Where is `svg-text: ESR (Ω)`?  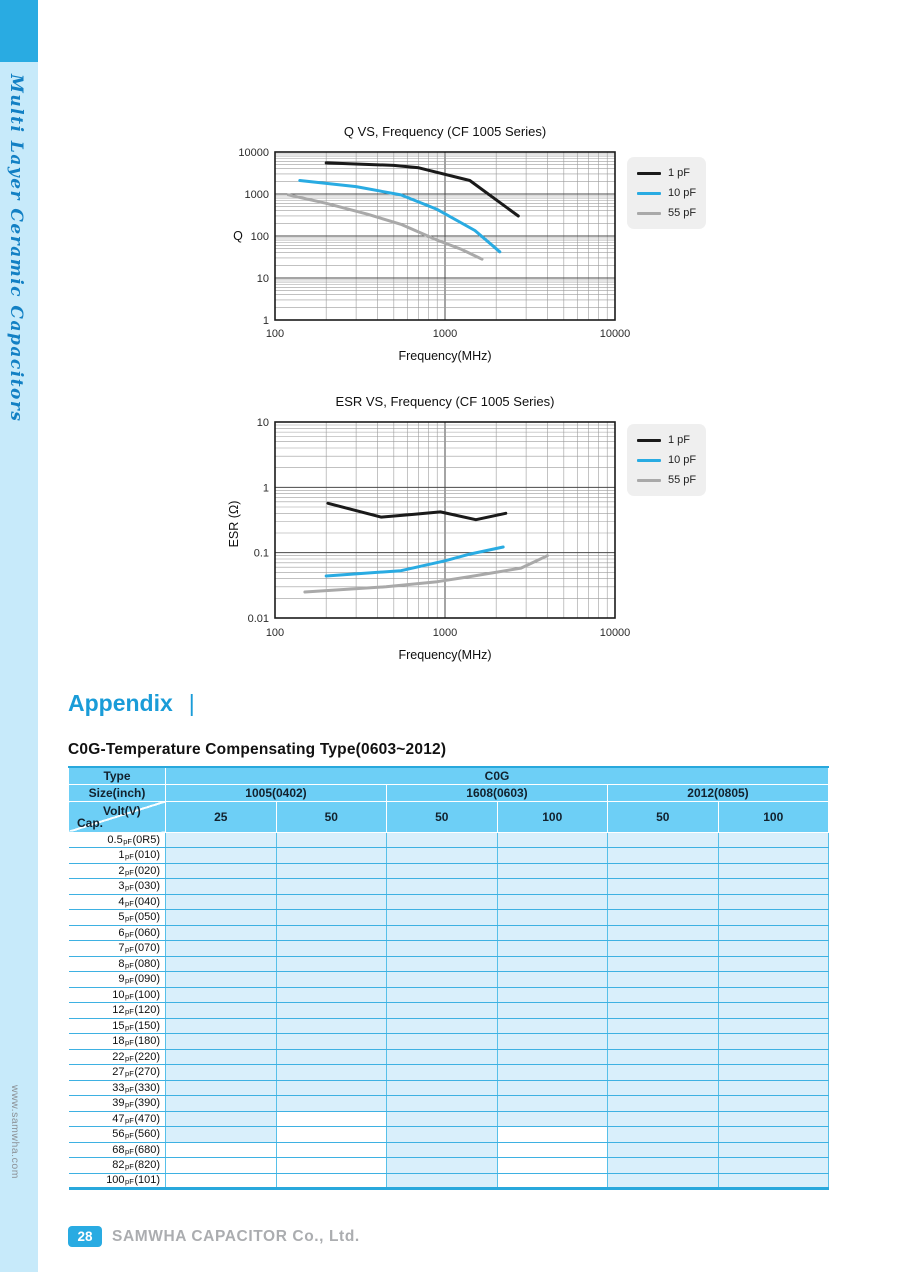
svg-text: ESR (Ω) is located at coordinates (234, 524).